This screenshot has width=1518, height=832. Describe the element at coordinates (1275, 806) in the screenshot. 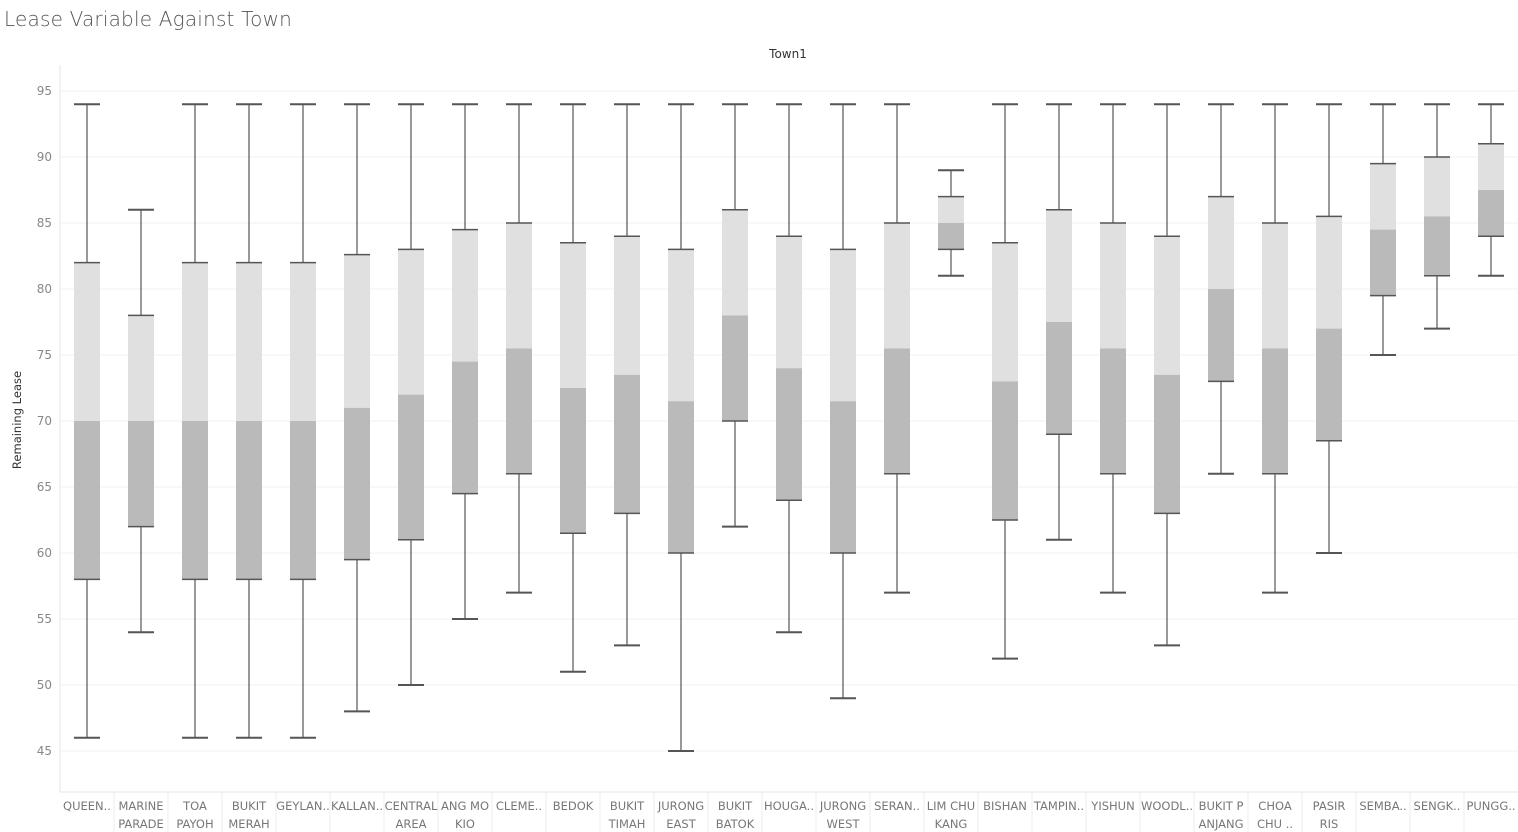

I see `x-tick-label-line: CHOA` at that location.